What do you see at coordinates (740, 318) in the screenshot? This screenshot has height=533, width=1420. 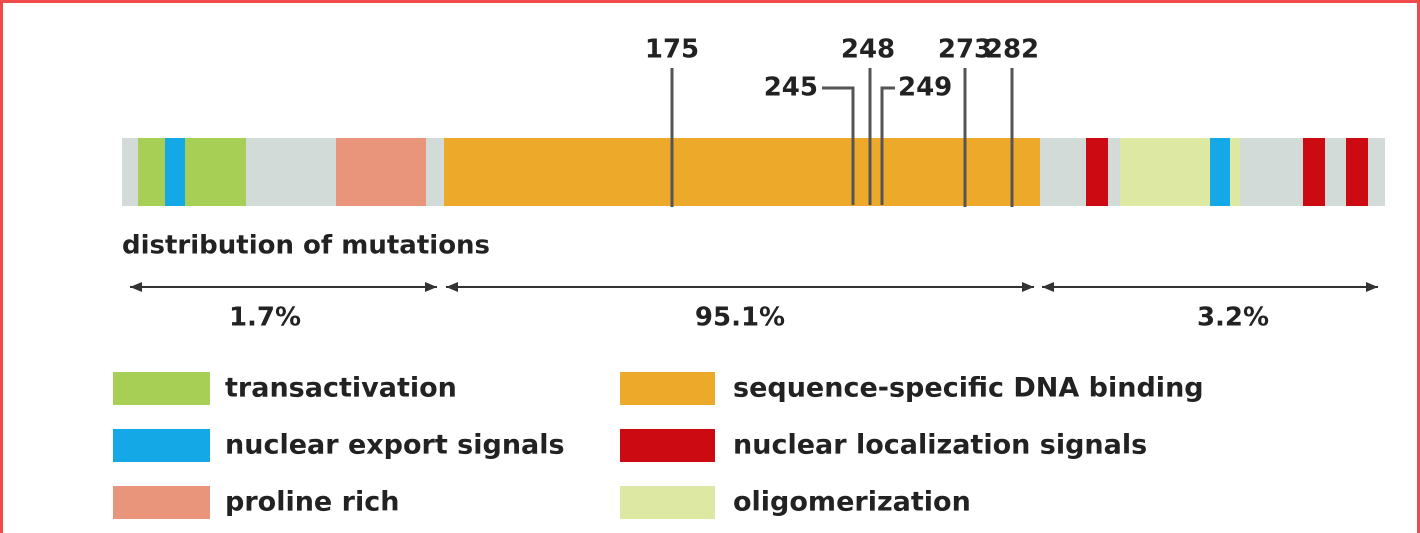 I see `region-percent: 95.1%` at bounding box center [740, 318].